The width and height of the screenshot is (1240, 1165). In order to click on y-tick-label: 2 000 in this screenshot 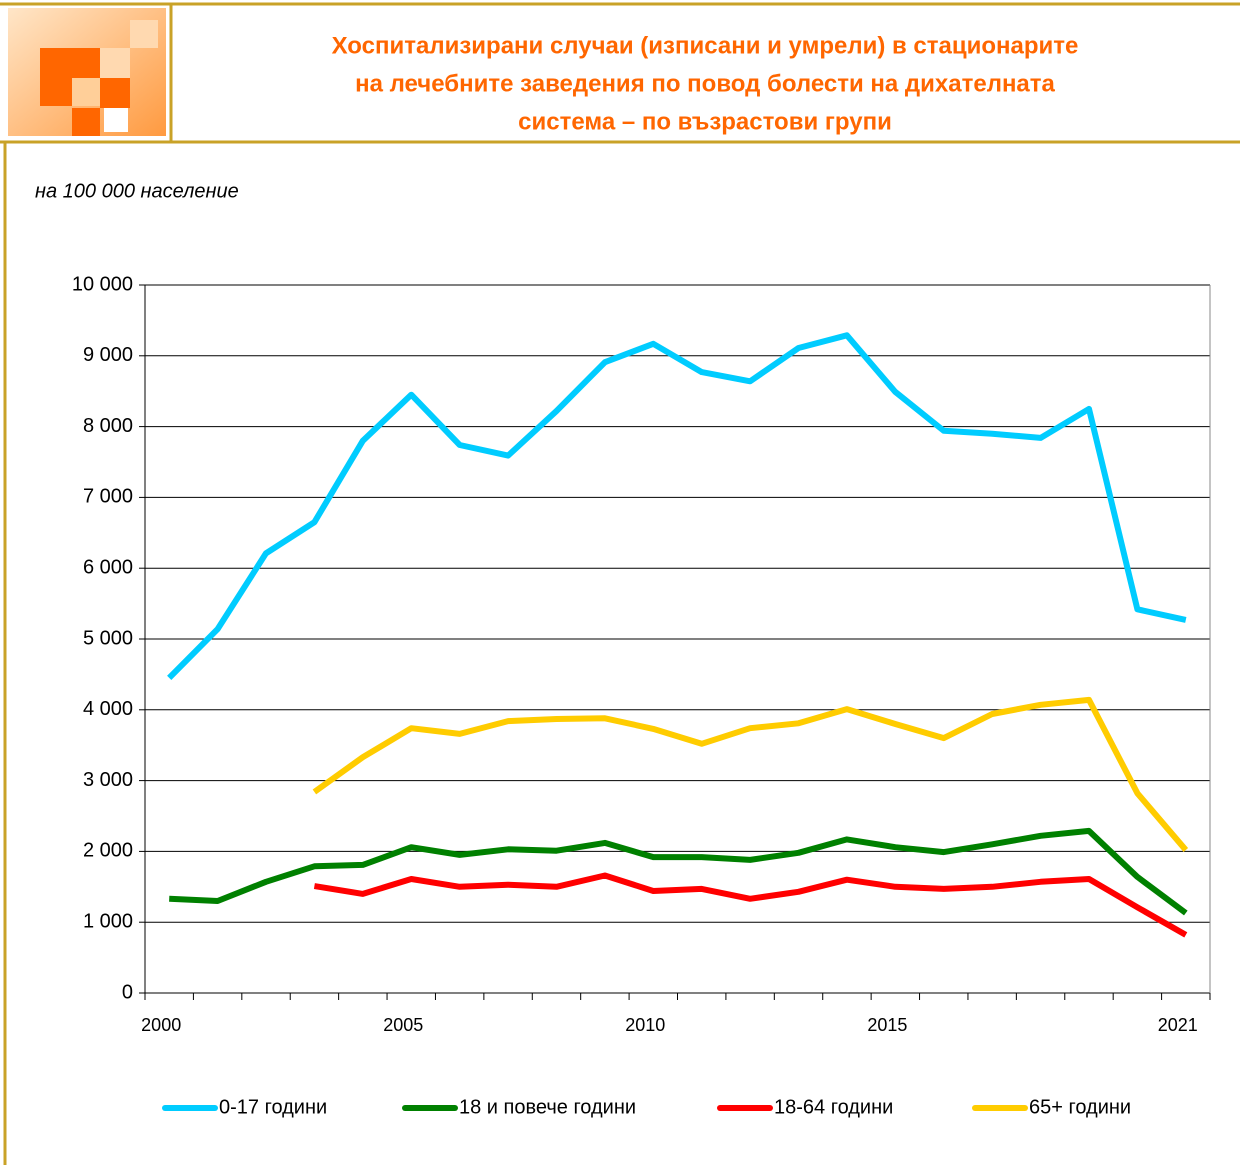, I will do `click(108, 851)`.